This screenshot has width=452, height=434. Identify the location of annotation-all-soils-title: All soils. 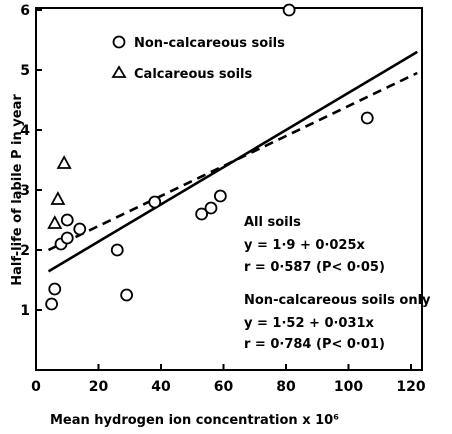
(272, 222).